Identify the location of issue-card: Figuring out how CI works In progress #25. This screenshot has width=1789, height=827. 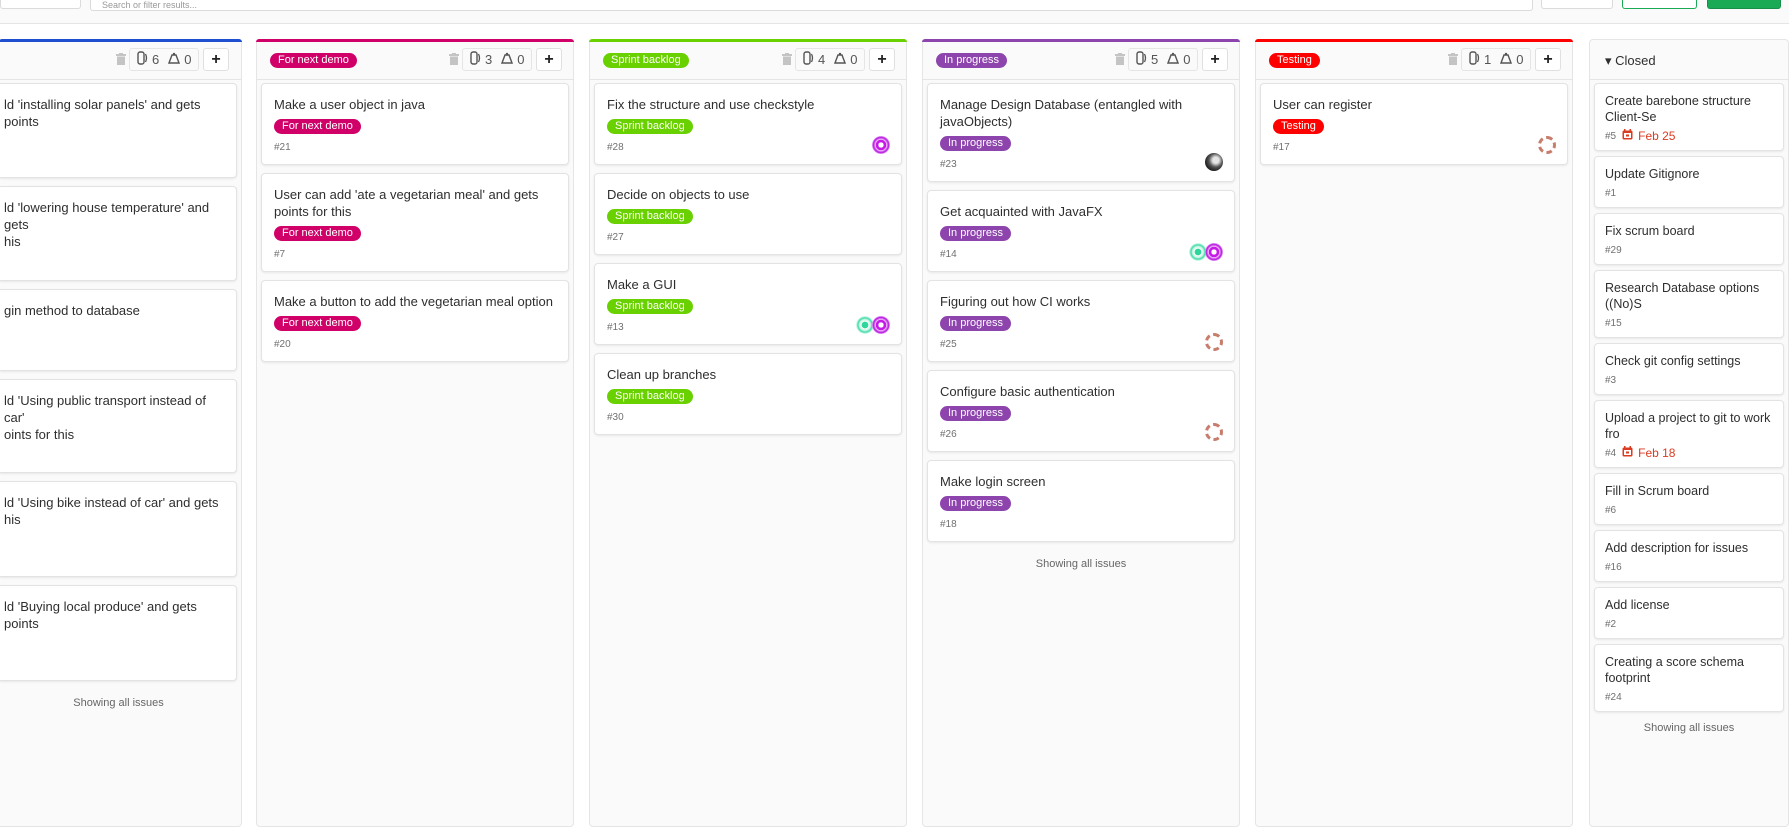
(1081, 321).